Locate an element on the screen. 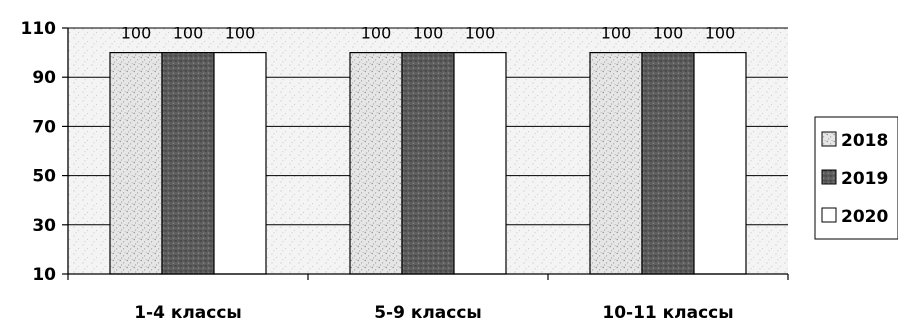  legend-label-2019: 2019 is located at coordinates (864, 179).